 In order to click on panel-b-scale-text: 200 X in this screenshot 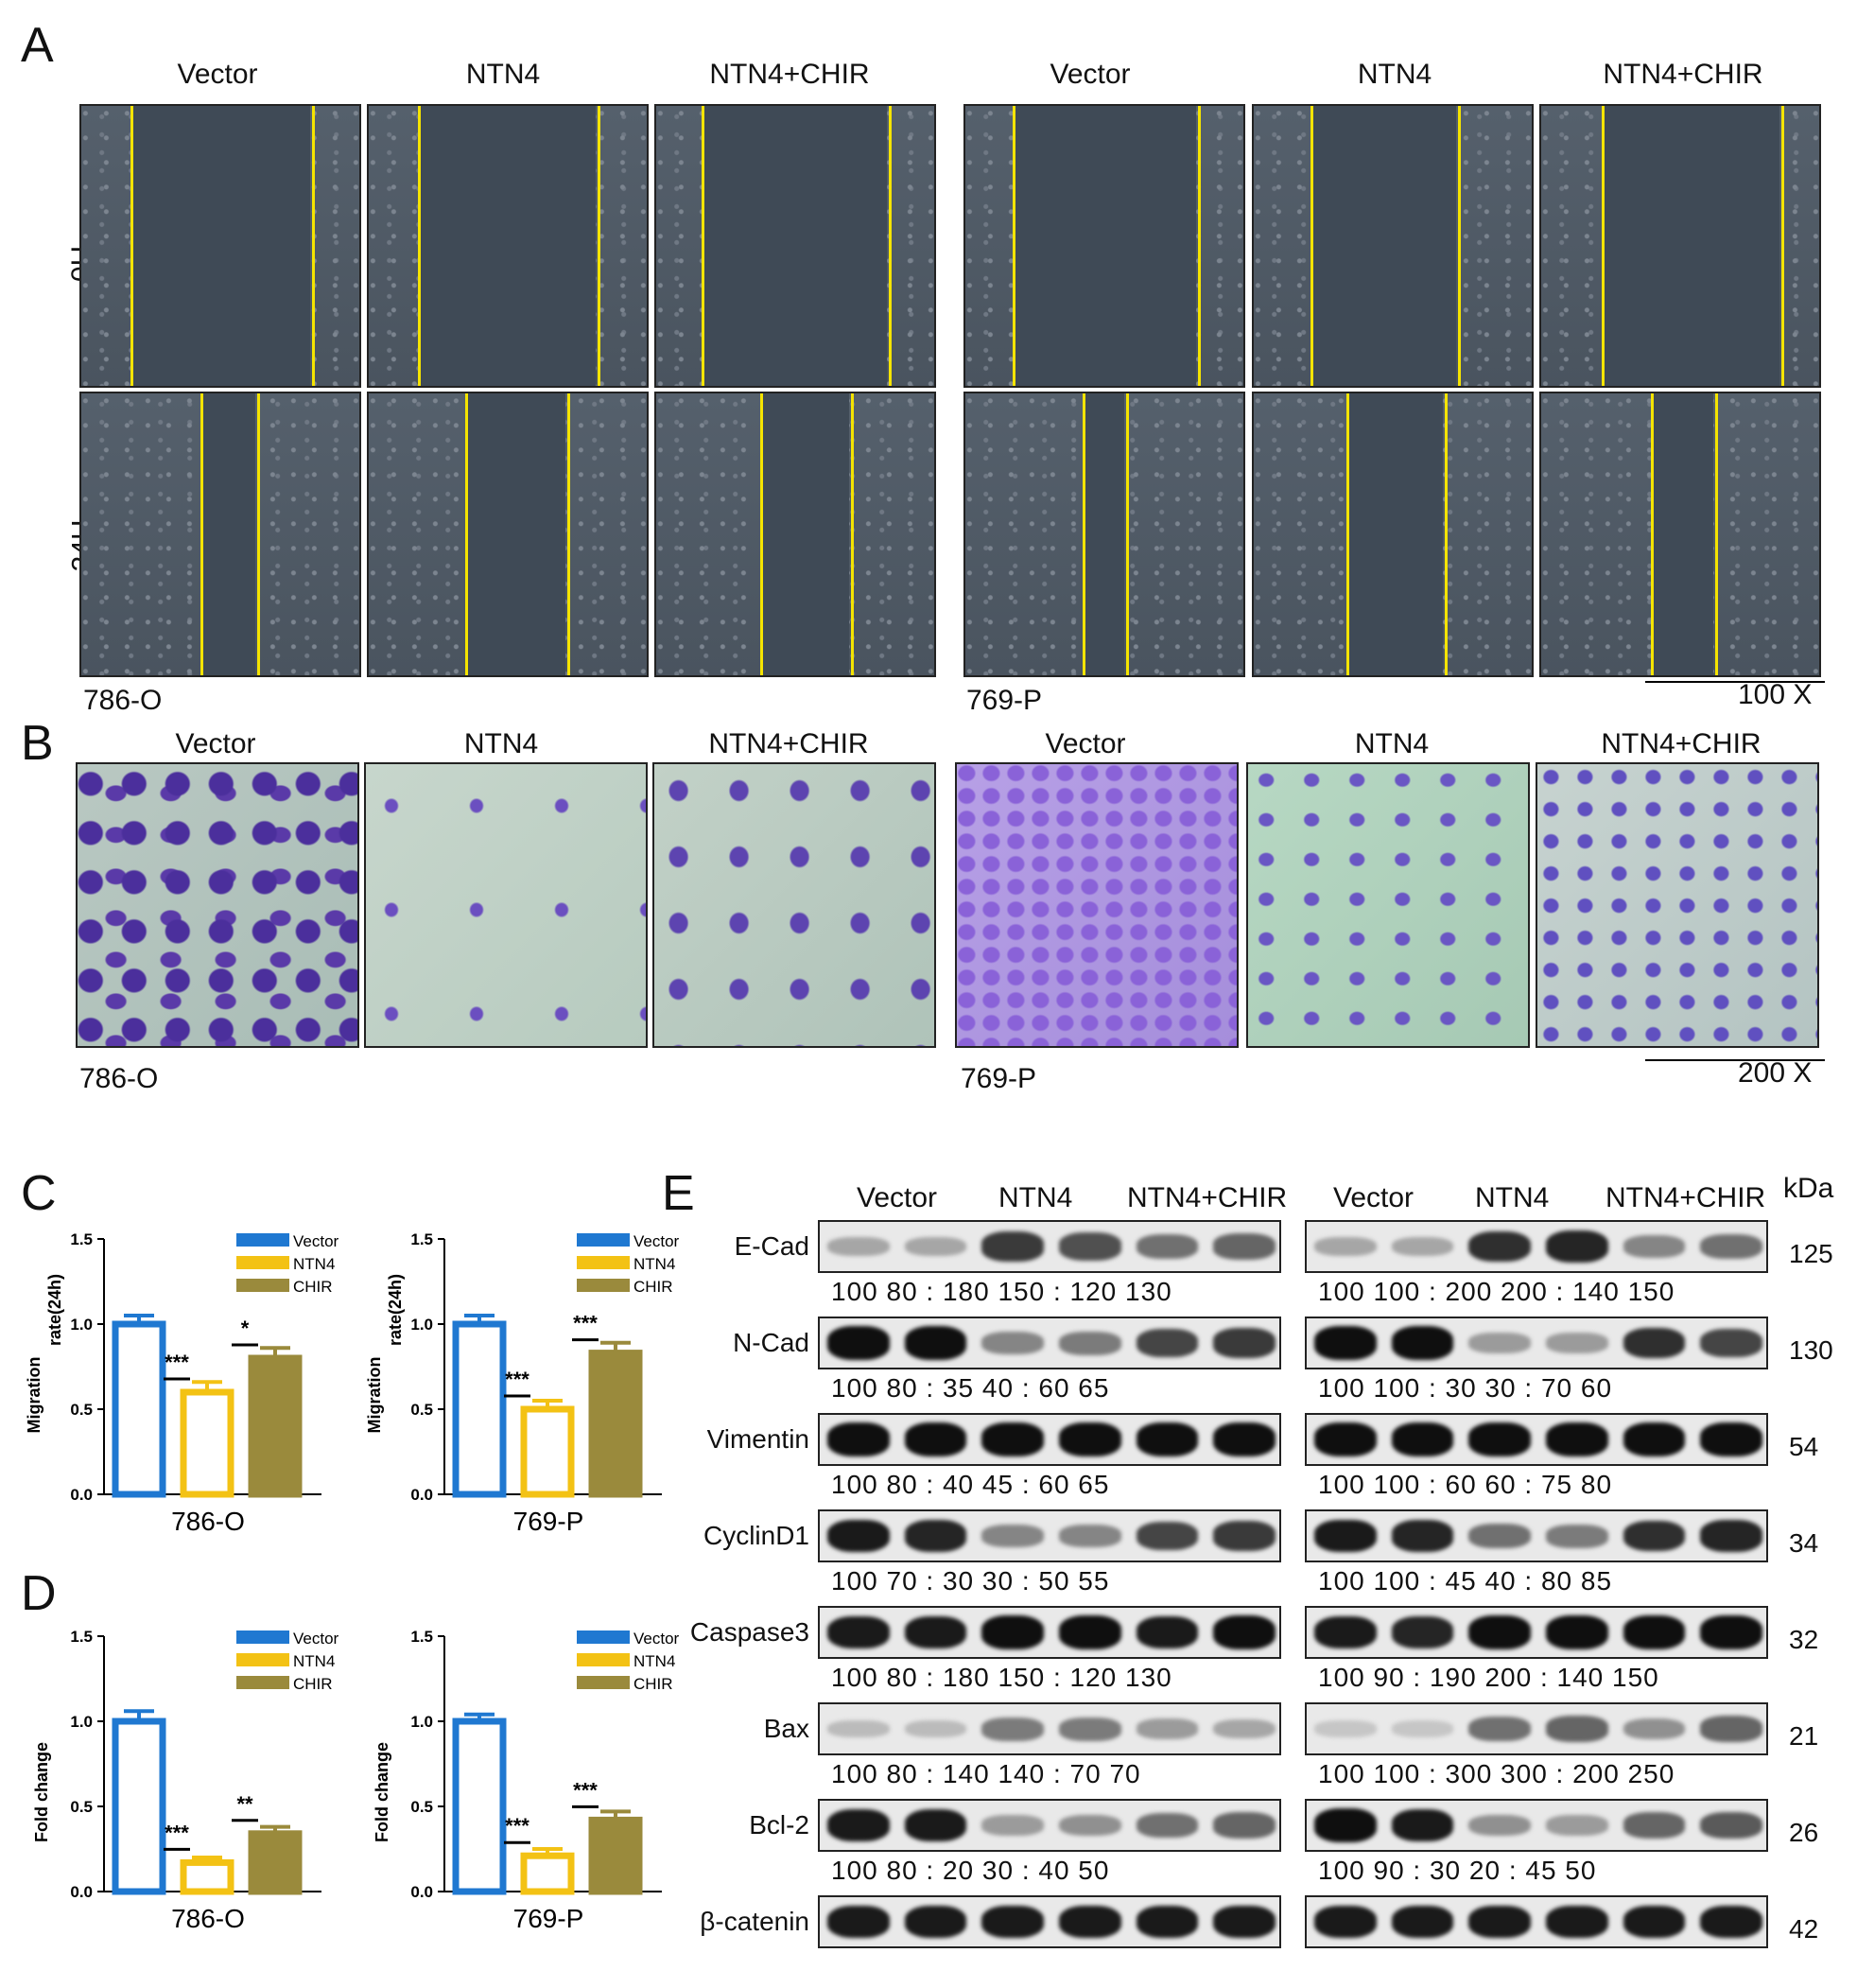, I will do `click(1775, 1073)`.